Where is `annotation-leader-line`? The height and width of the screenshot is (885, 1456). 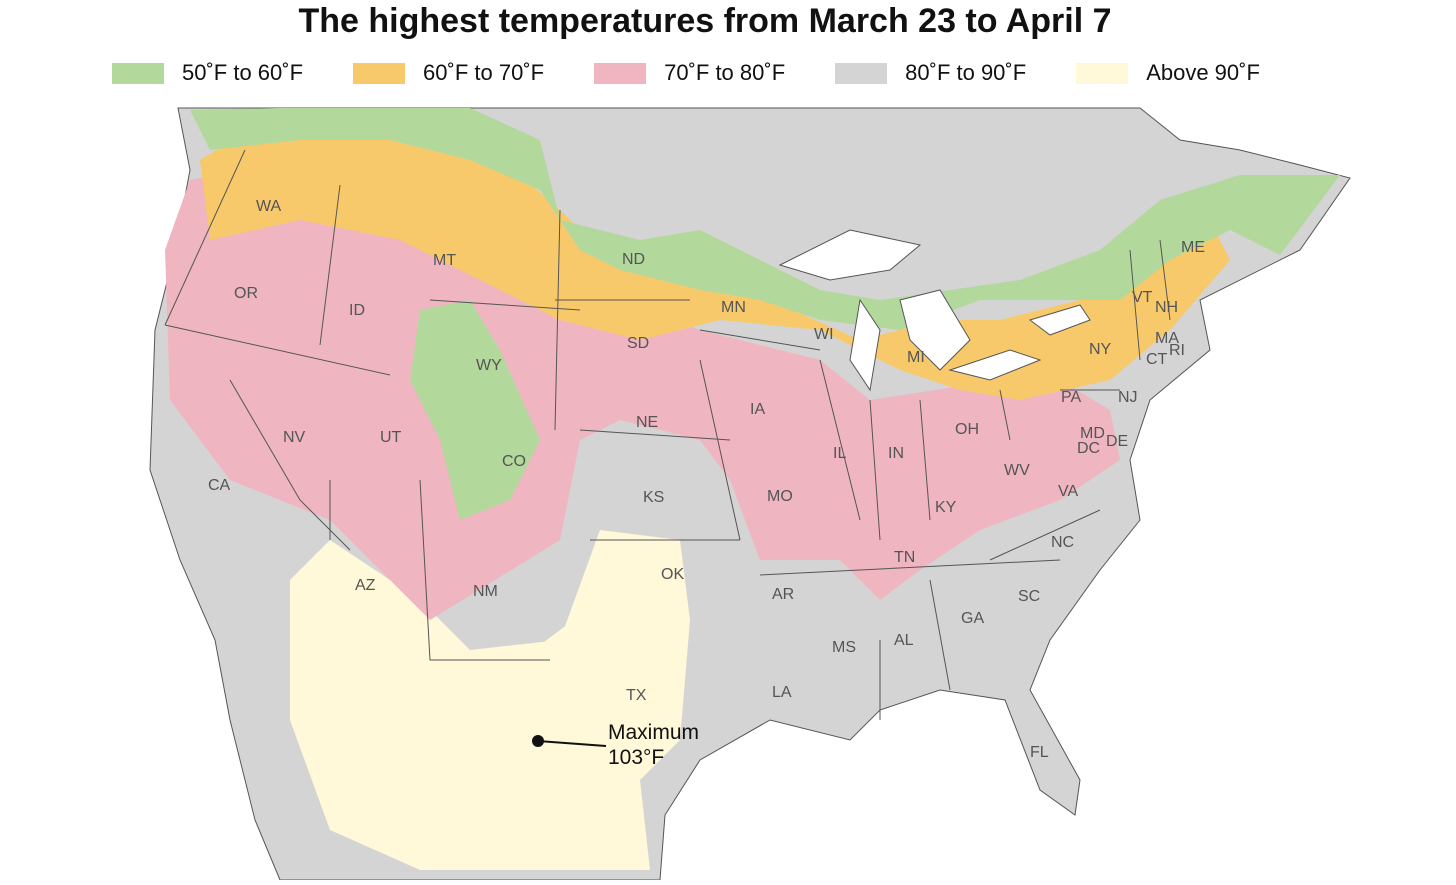 annotation-leader-line is located at coordinates (572, 743).